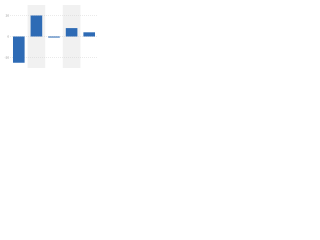 The width and height of the screenshot is (320, 240). Describe the element at coordinates (7, 57) in the screenshot. I see `y-tick-label: -20` at that location.